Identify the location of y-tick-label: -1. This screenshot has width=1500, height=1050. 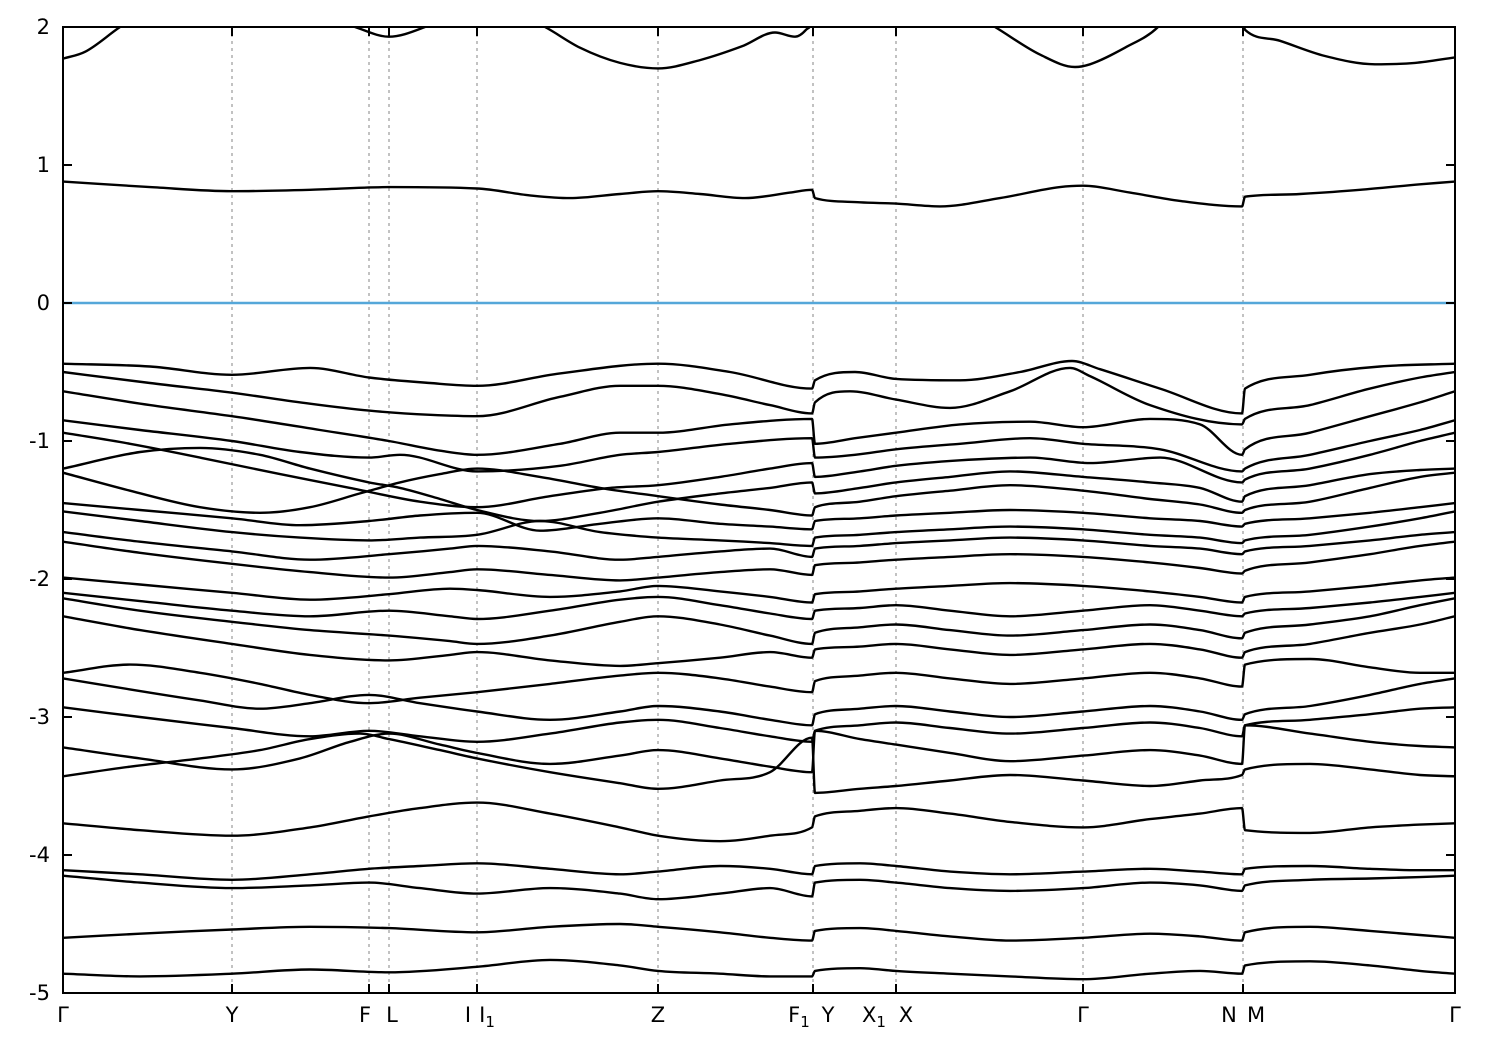
(39, 441).